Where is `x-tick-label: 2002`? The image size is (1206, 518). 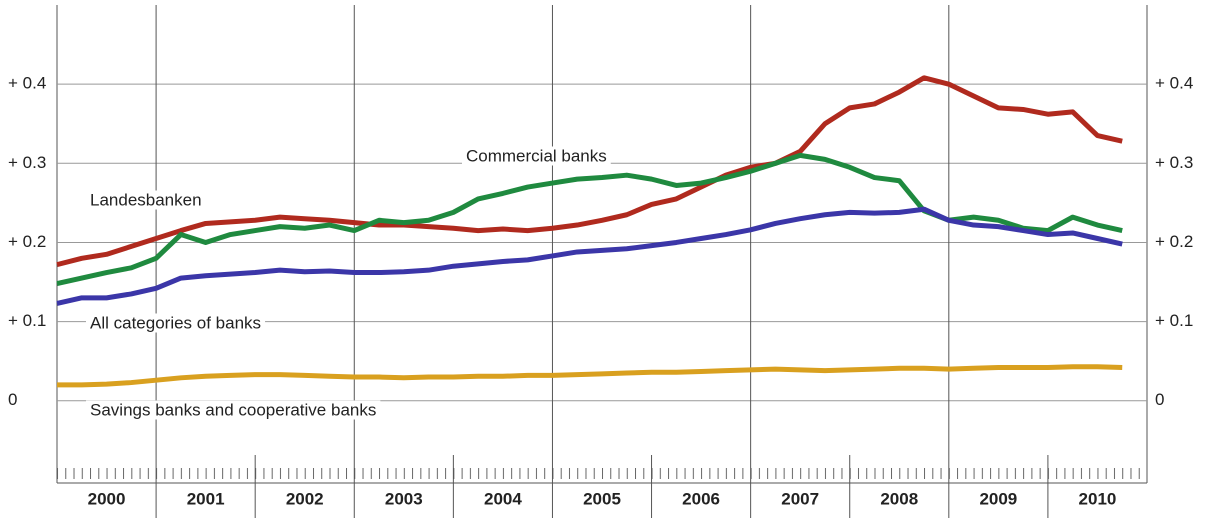 x-tick-label: 2002 is located at coordinates (305, 498).